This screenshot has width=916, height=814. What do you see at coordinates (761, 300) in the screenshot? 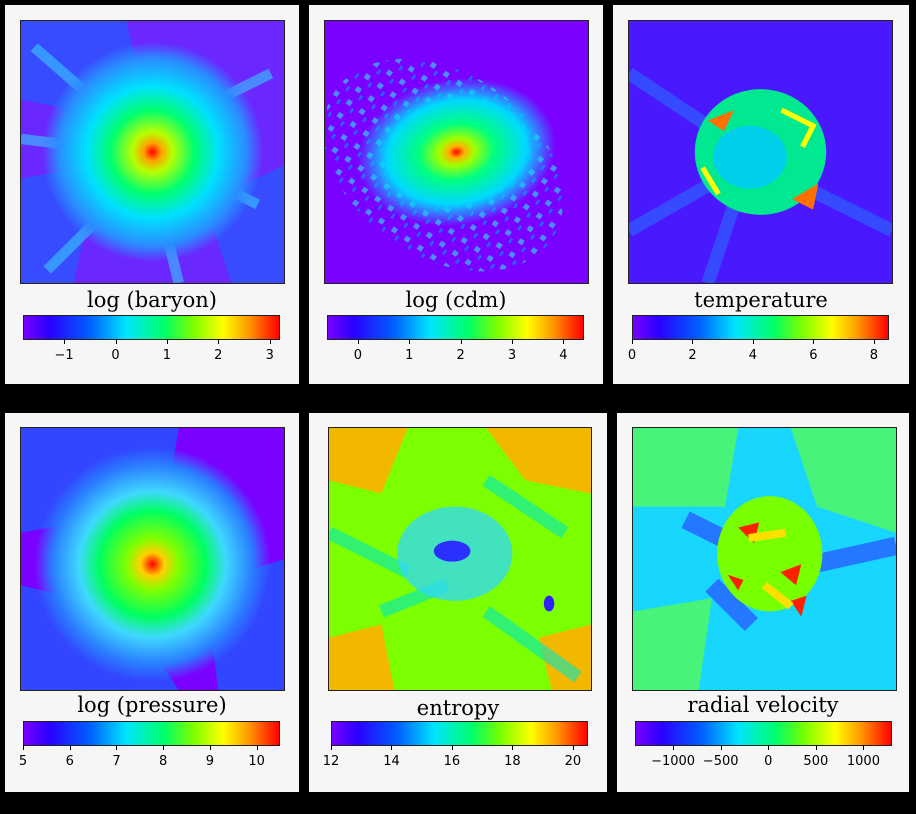
I see `temperature-title: temperature` at bounding box center [761, 300].